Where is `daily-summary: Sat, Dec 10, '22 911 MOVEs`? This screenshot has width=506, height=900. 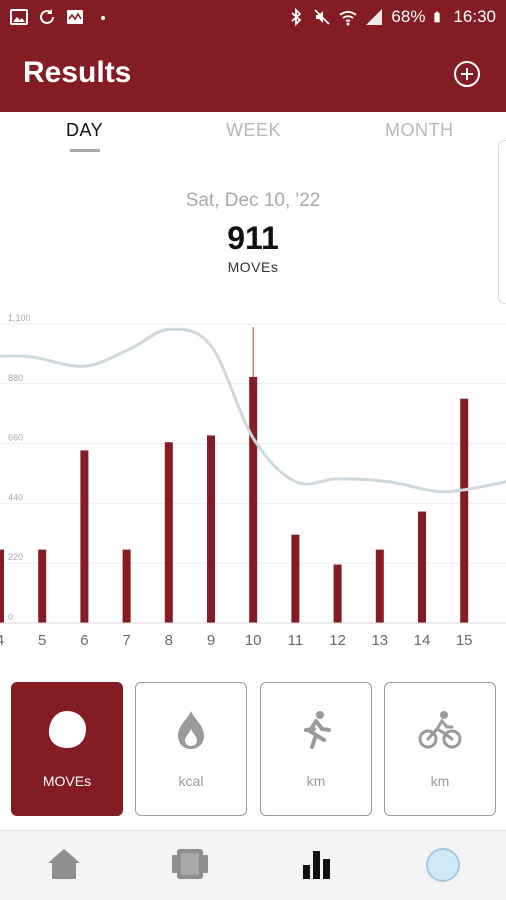
daily-summary: Sat, Dec 10, '22 911 MOVEs is located at coordinates (253, 232).